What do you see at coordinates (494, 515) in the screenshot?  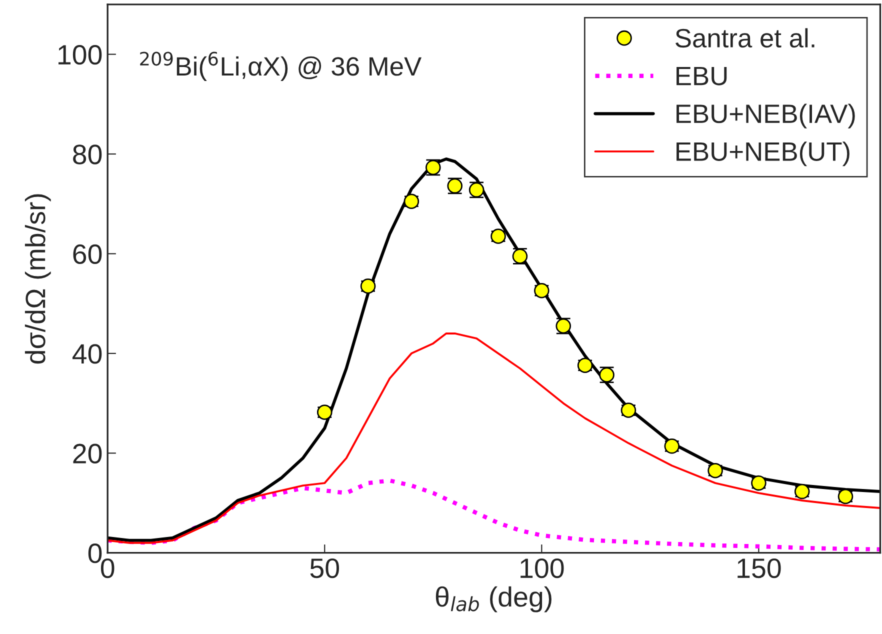 I see `line-series` at bounding box center [494, 515].